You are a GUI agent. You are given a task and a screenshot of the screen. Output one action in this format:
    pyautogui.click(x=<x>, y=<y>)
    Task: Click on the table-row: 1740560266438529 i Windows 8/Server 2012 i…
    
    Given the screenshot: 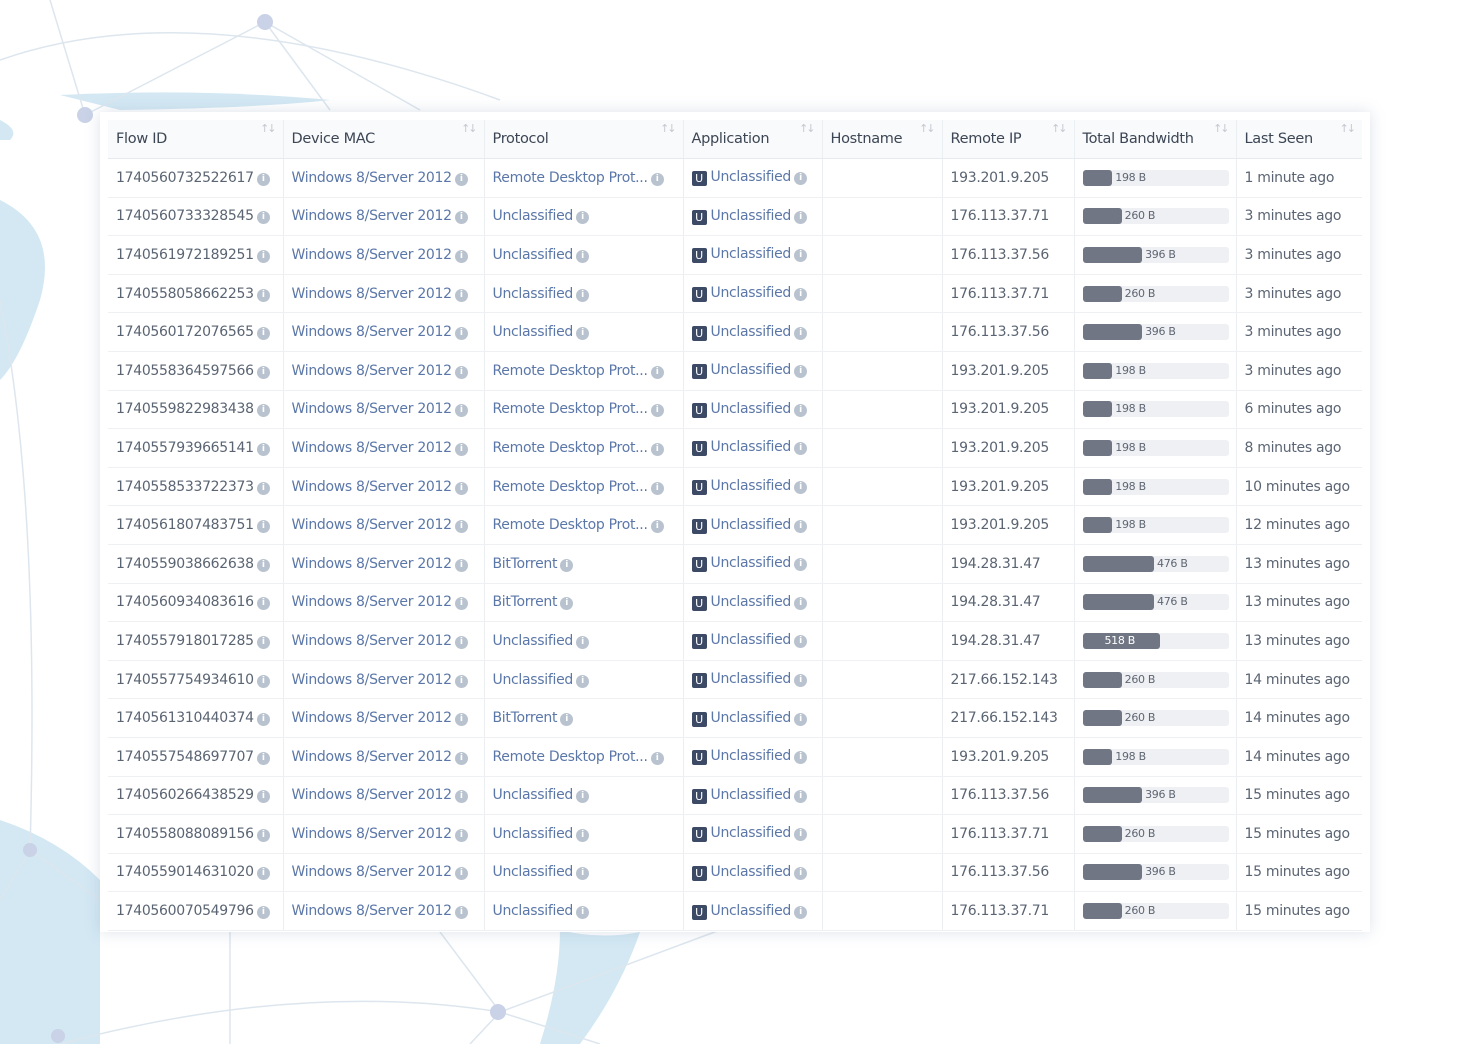 What is the action you would take?
    pyautogui.click(x=735, y=796)
    